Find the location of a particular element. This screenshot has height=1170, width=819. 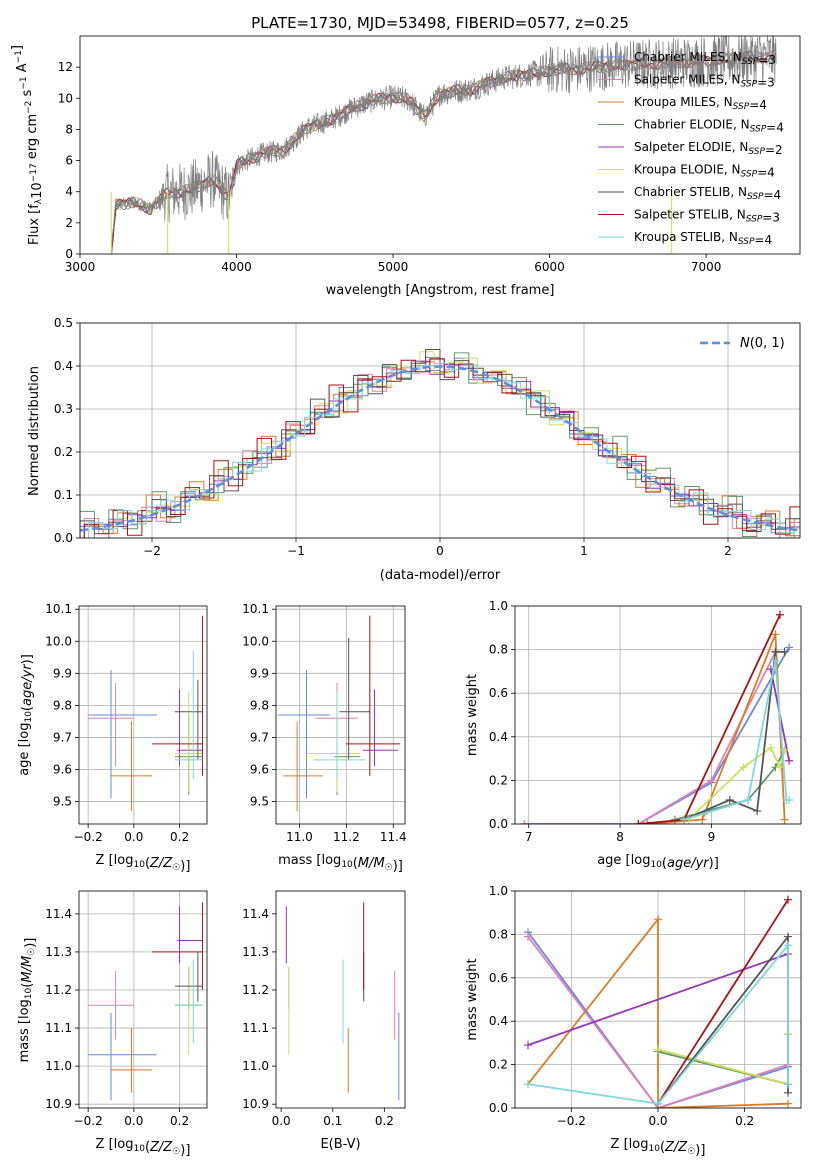

x-tick-label: 0.1 is located at coordinates (332, 1121).